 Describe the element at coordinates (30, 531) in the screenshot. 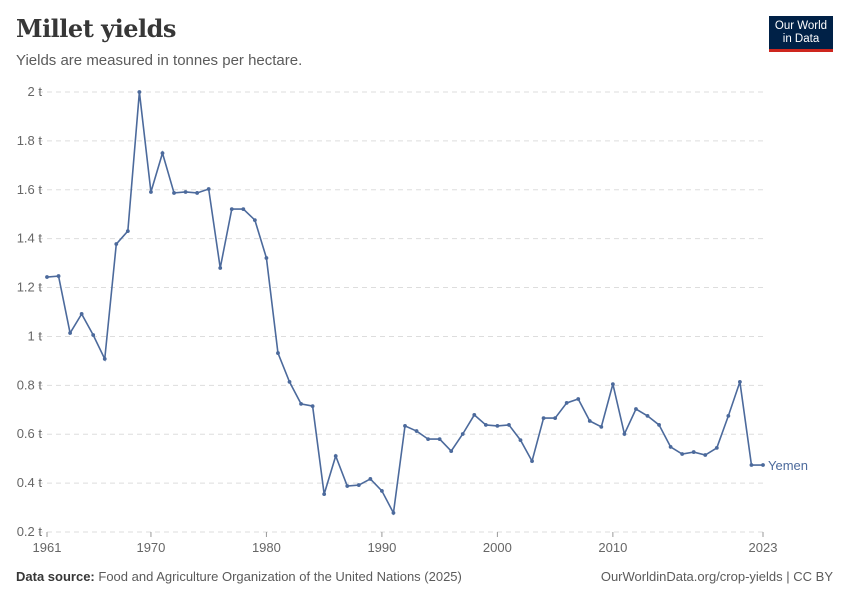

I see `y-tick-label: 0.2 t` at that location.